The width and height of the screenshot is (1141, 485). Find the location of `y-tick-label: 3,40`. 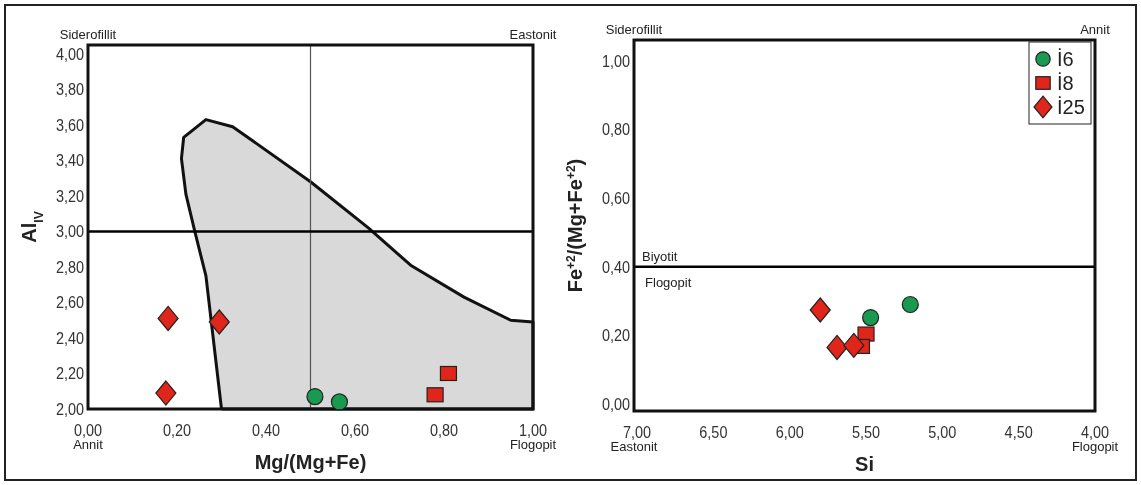

y-tick-label: 3,40 is located at coordinates (70, 160).